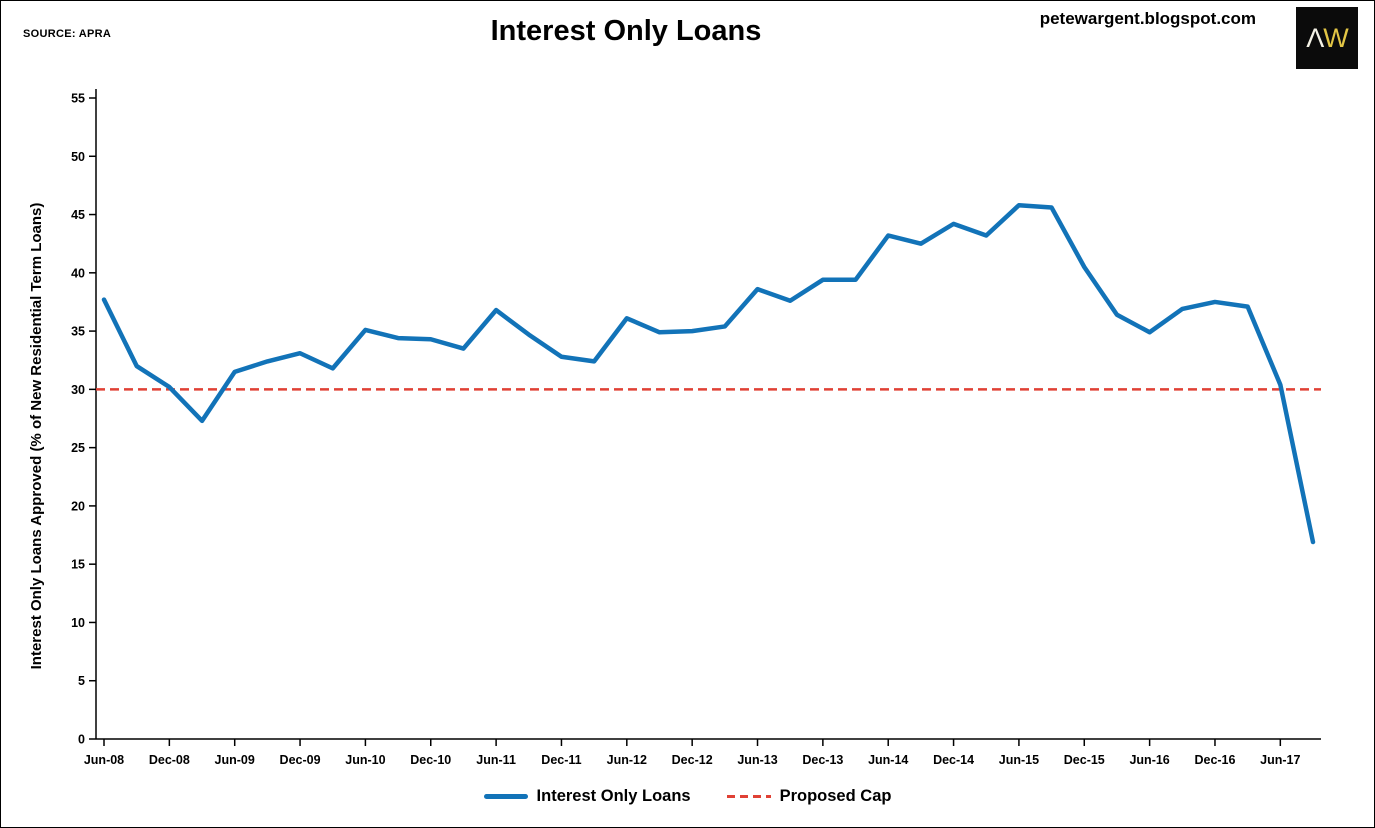  I want to click on x-axis-tick-label: Dec-09, so click(300, 760).